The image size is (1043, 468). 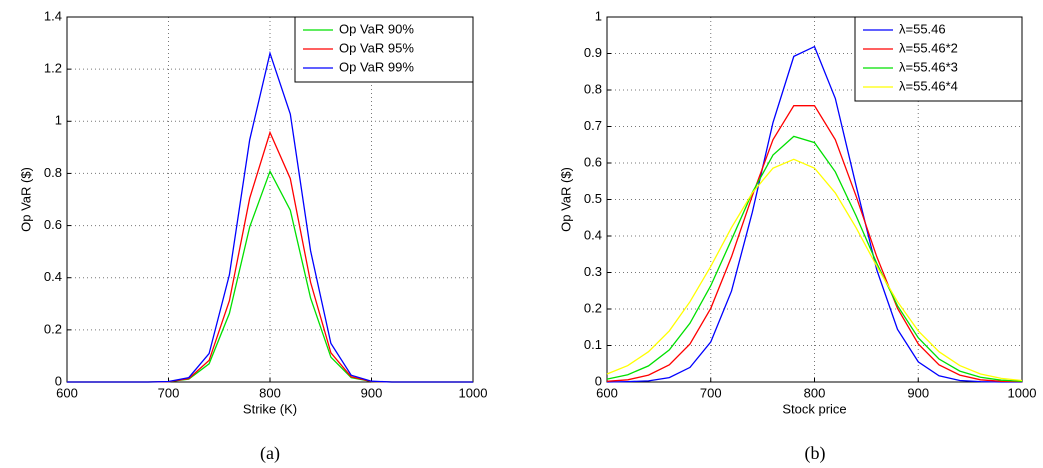 What do you see at coordinates (928, 85) in the screenshot?
I see `legend-label: λ=55.46*4` at bounding box center [928, 85].